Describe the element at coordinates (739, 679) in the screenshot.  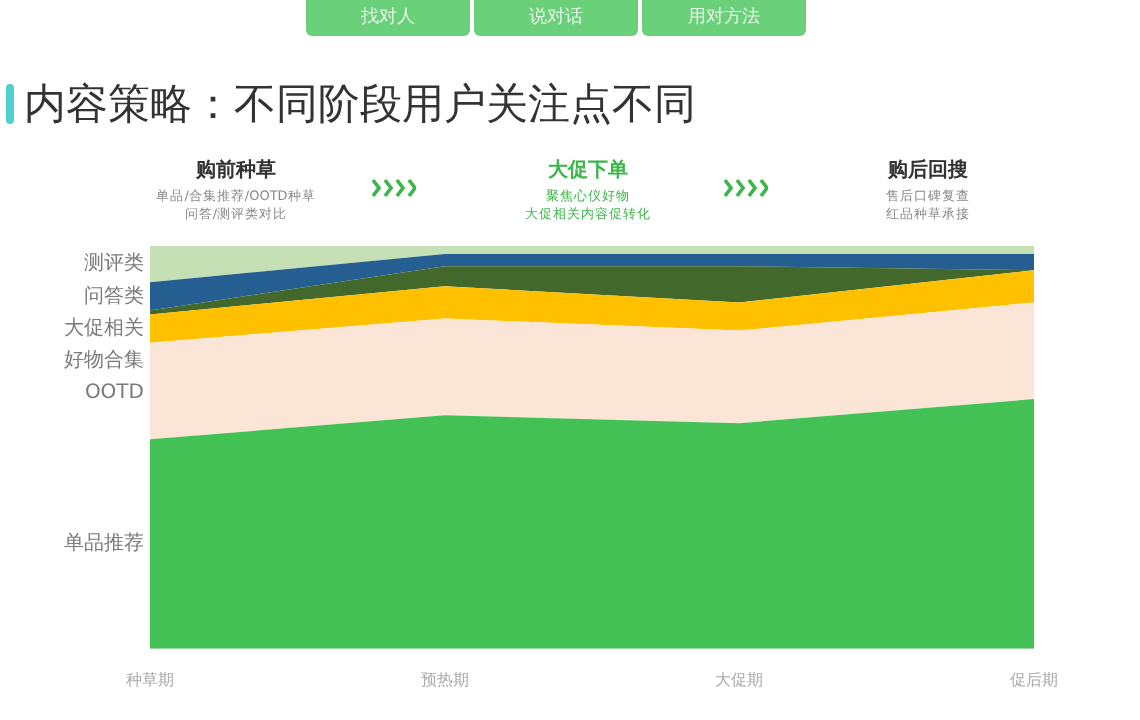
I see `x-tick-label: 大促期` at that location.